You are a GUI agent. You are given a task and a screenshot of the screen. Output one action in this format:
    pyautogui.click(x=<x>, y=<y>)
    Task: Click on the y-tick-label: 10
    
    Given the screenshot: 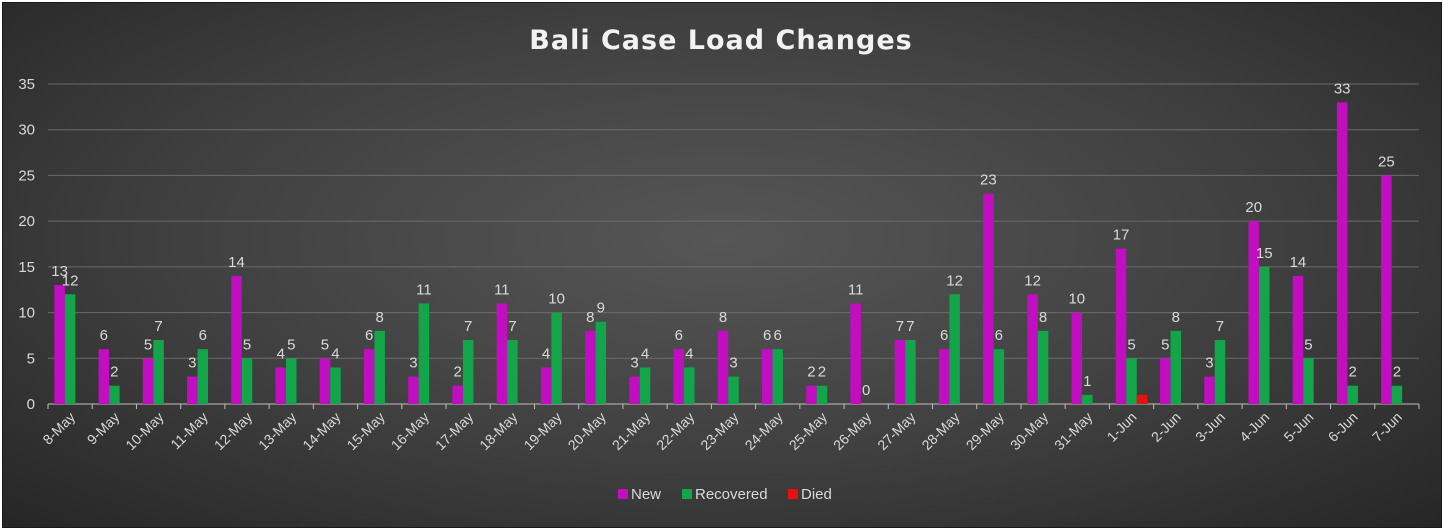 What is the action you would take?
    pyautogui.click(x=26, y=313)
    